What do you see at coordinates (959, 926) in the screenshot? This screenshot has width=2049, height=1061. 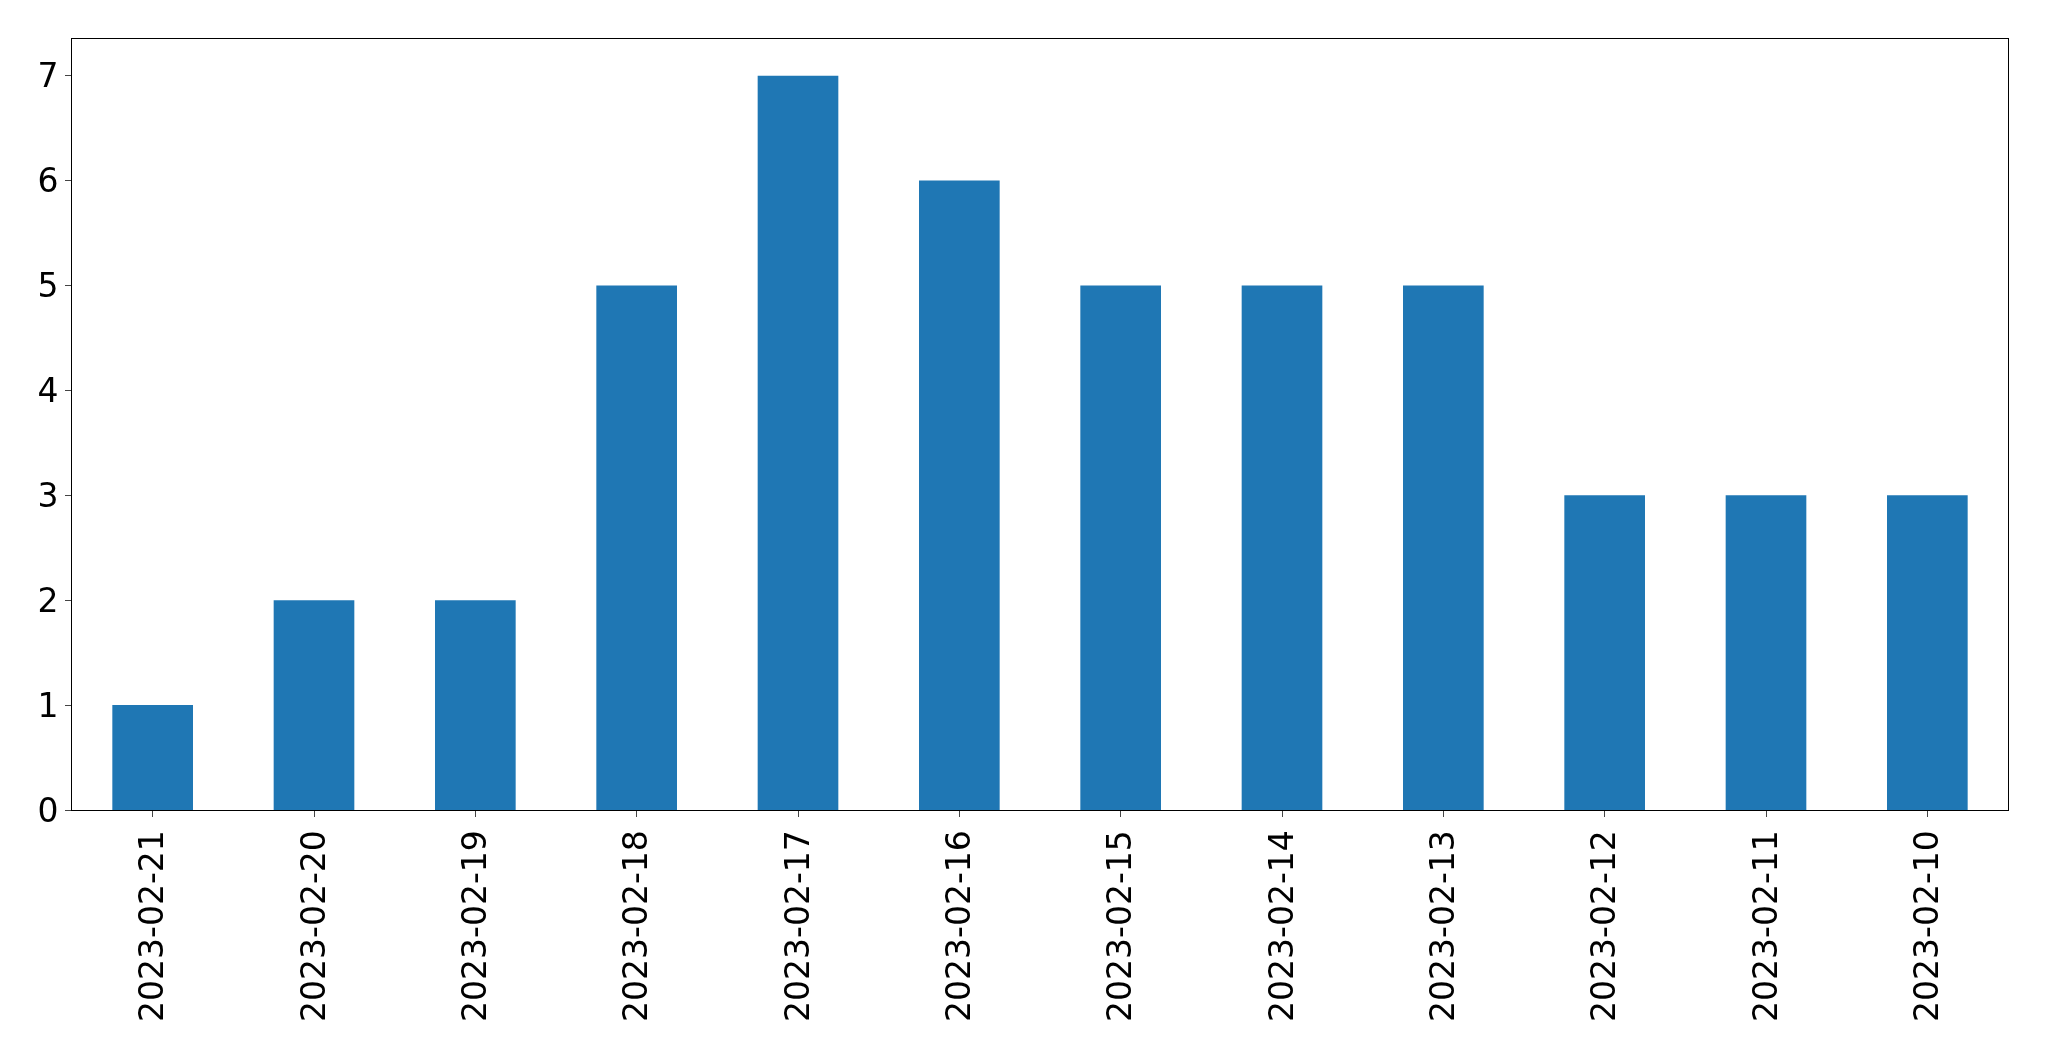 I see `x-tick-label: 2023-02-16` at bounding box center [959, 926].